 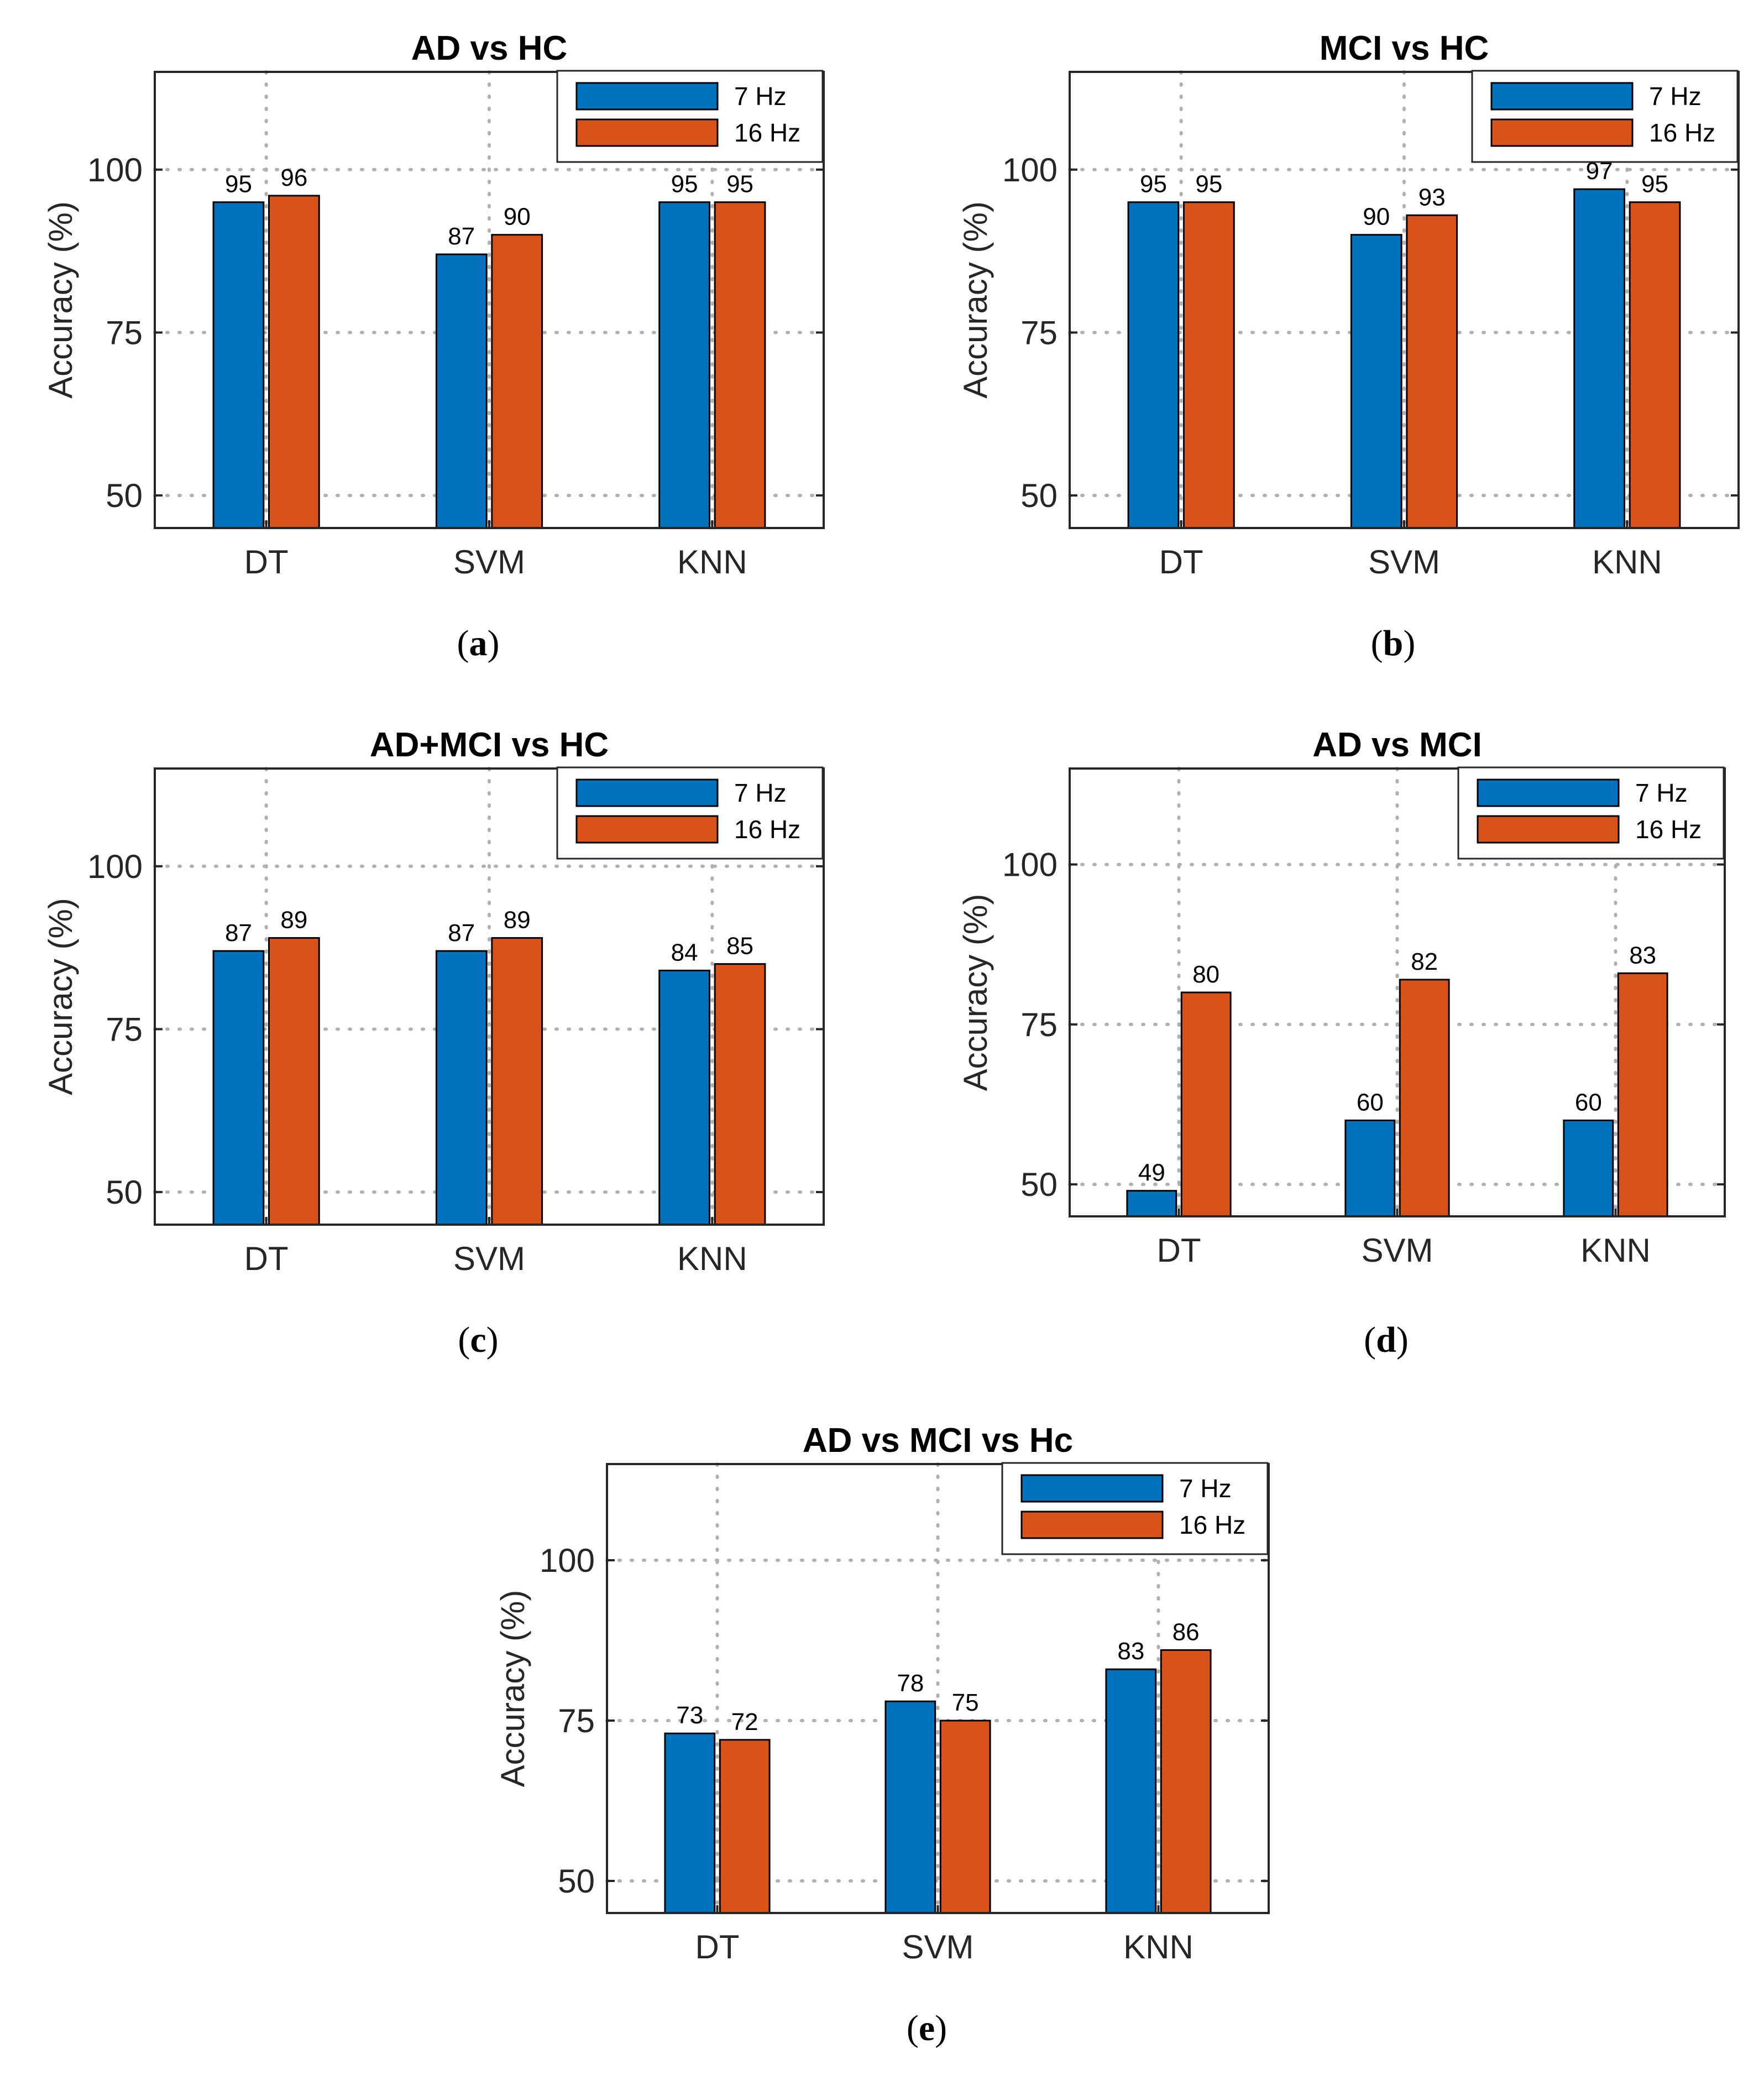 I want to click on data-label: 78, so click(x=910, y=1684).